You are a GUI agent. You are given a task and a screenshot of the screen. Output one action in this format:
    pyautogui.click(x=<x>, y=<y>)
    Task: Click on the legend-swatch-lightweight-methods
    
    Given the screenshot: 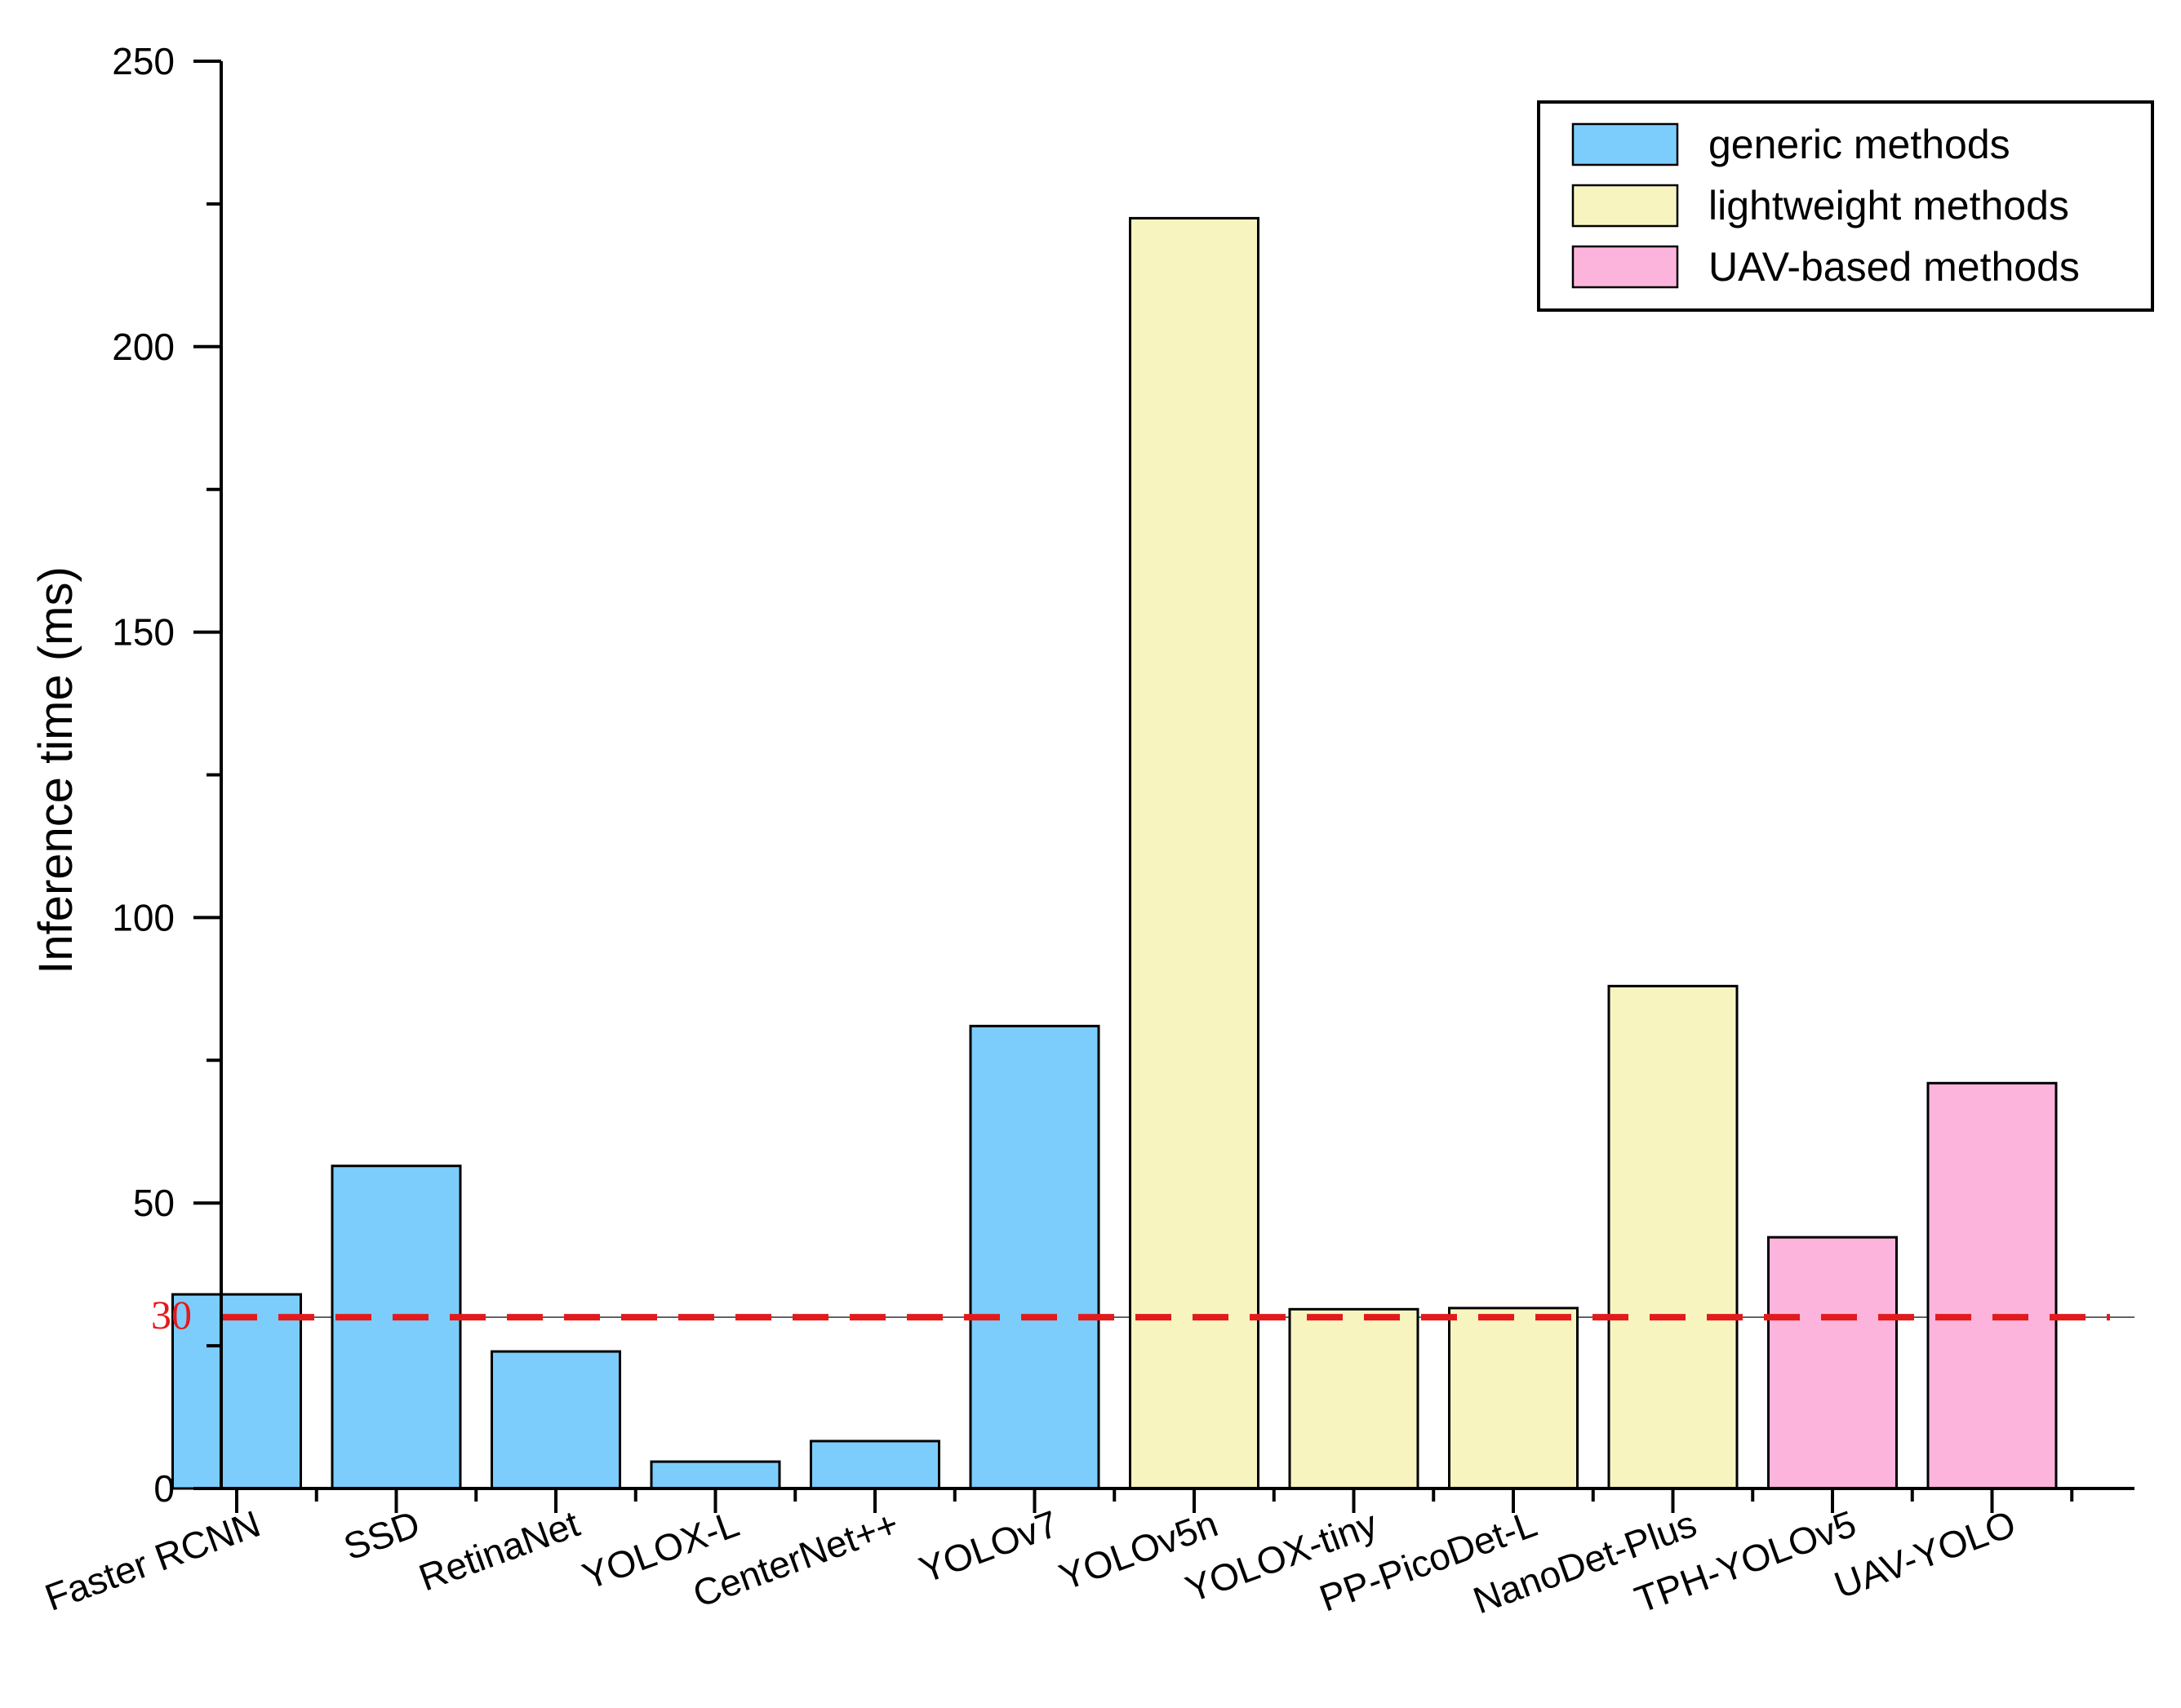 What is the action you would take?
    pyautogui.click(x=1625, y=206)
    